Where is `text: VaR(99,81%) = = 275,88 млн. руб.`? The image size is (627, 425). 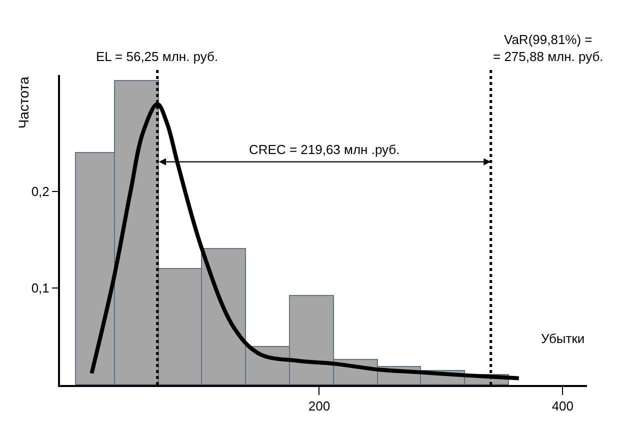 text: VaR(99,81%) = = 275,88 млн. руб. is located at coordinates (548, 48).